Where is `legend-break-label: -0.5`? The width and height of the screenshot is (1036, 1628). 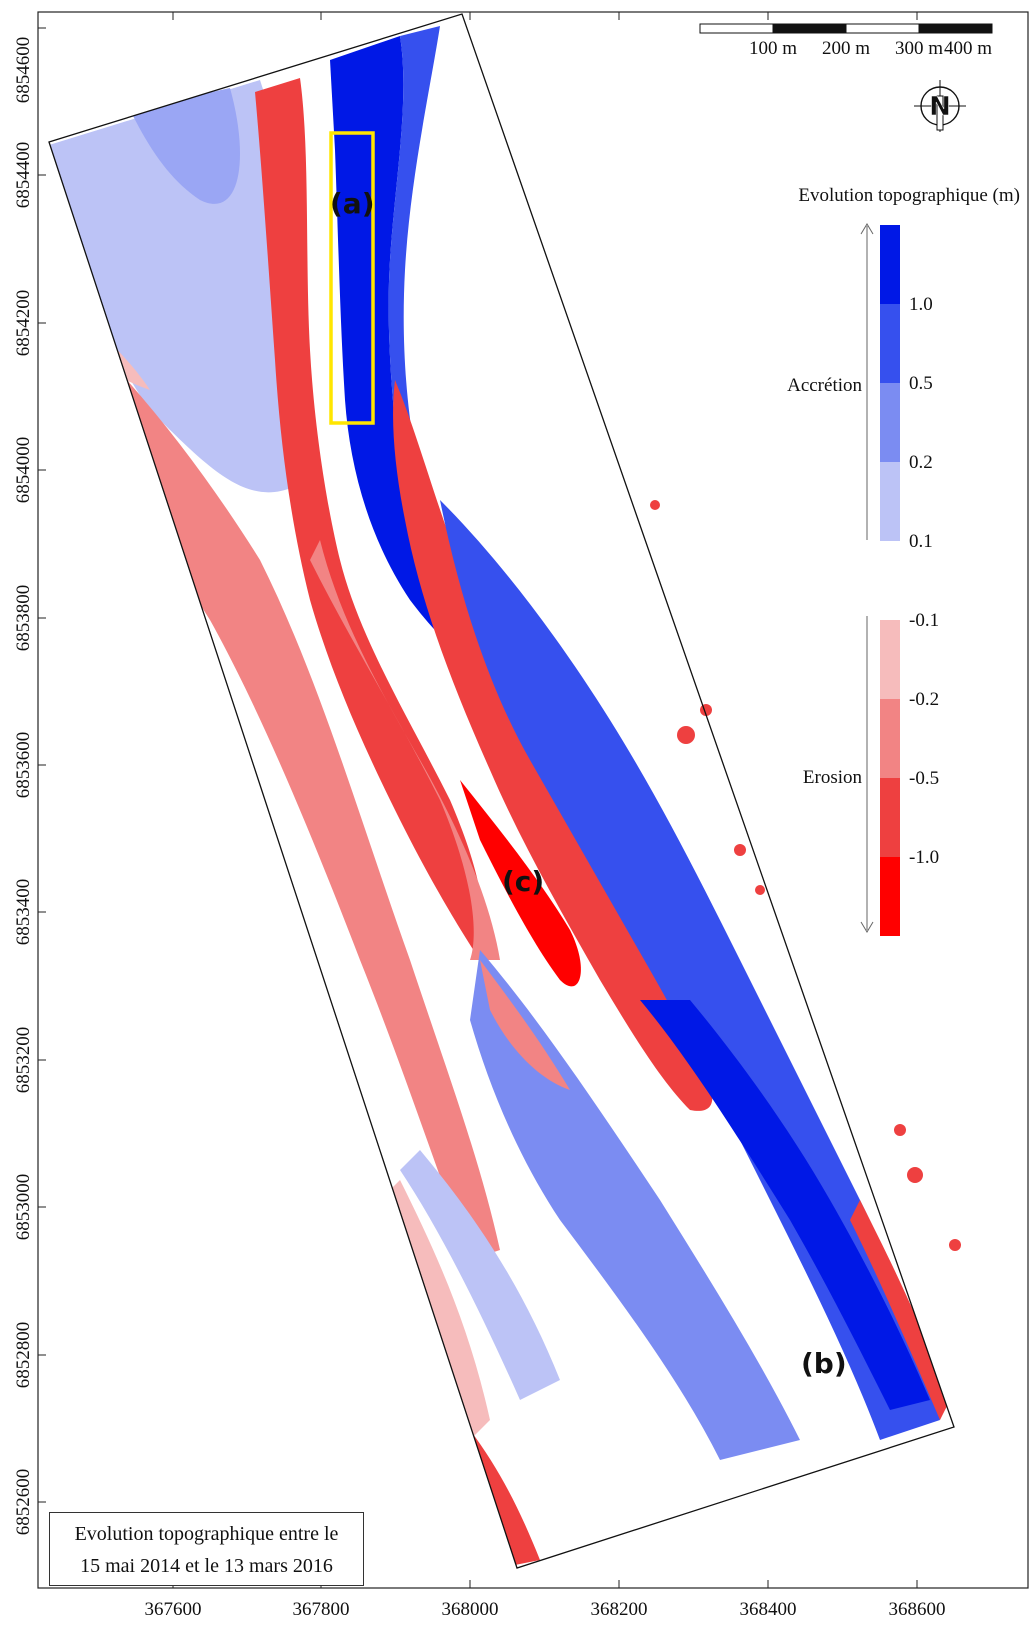 legend-break-label: -0.5 is located at coordinates (924, 778).